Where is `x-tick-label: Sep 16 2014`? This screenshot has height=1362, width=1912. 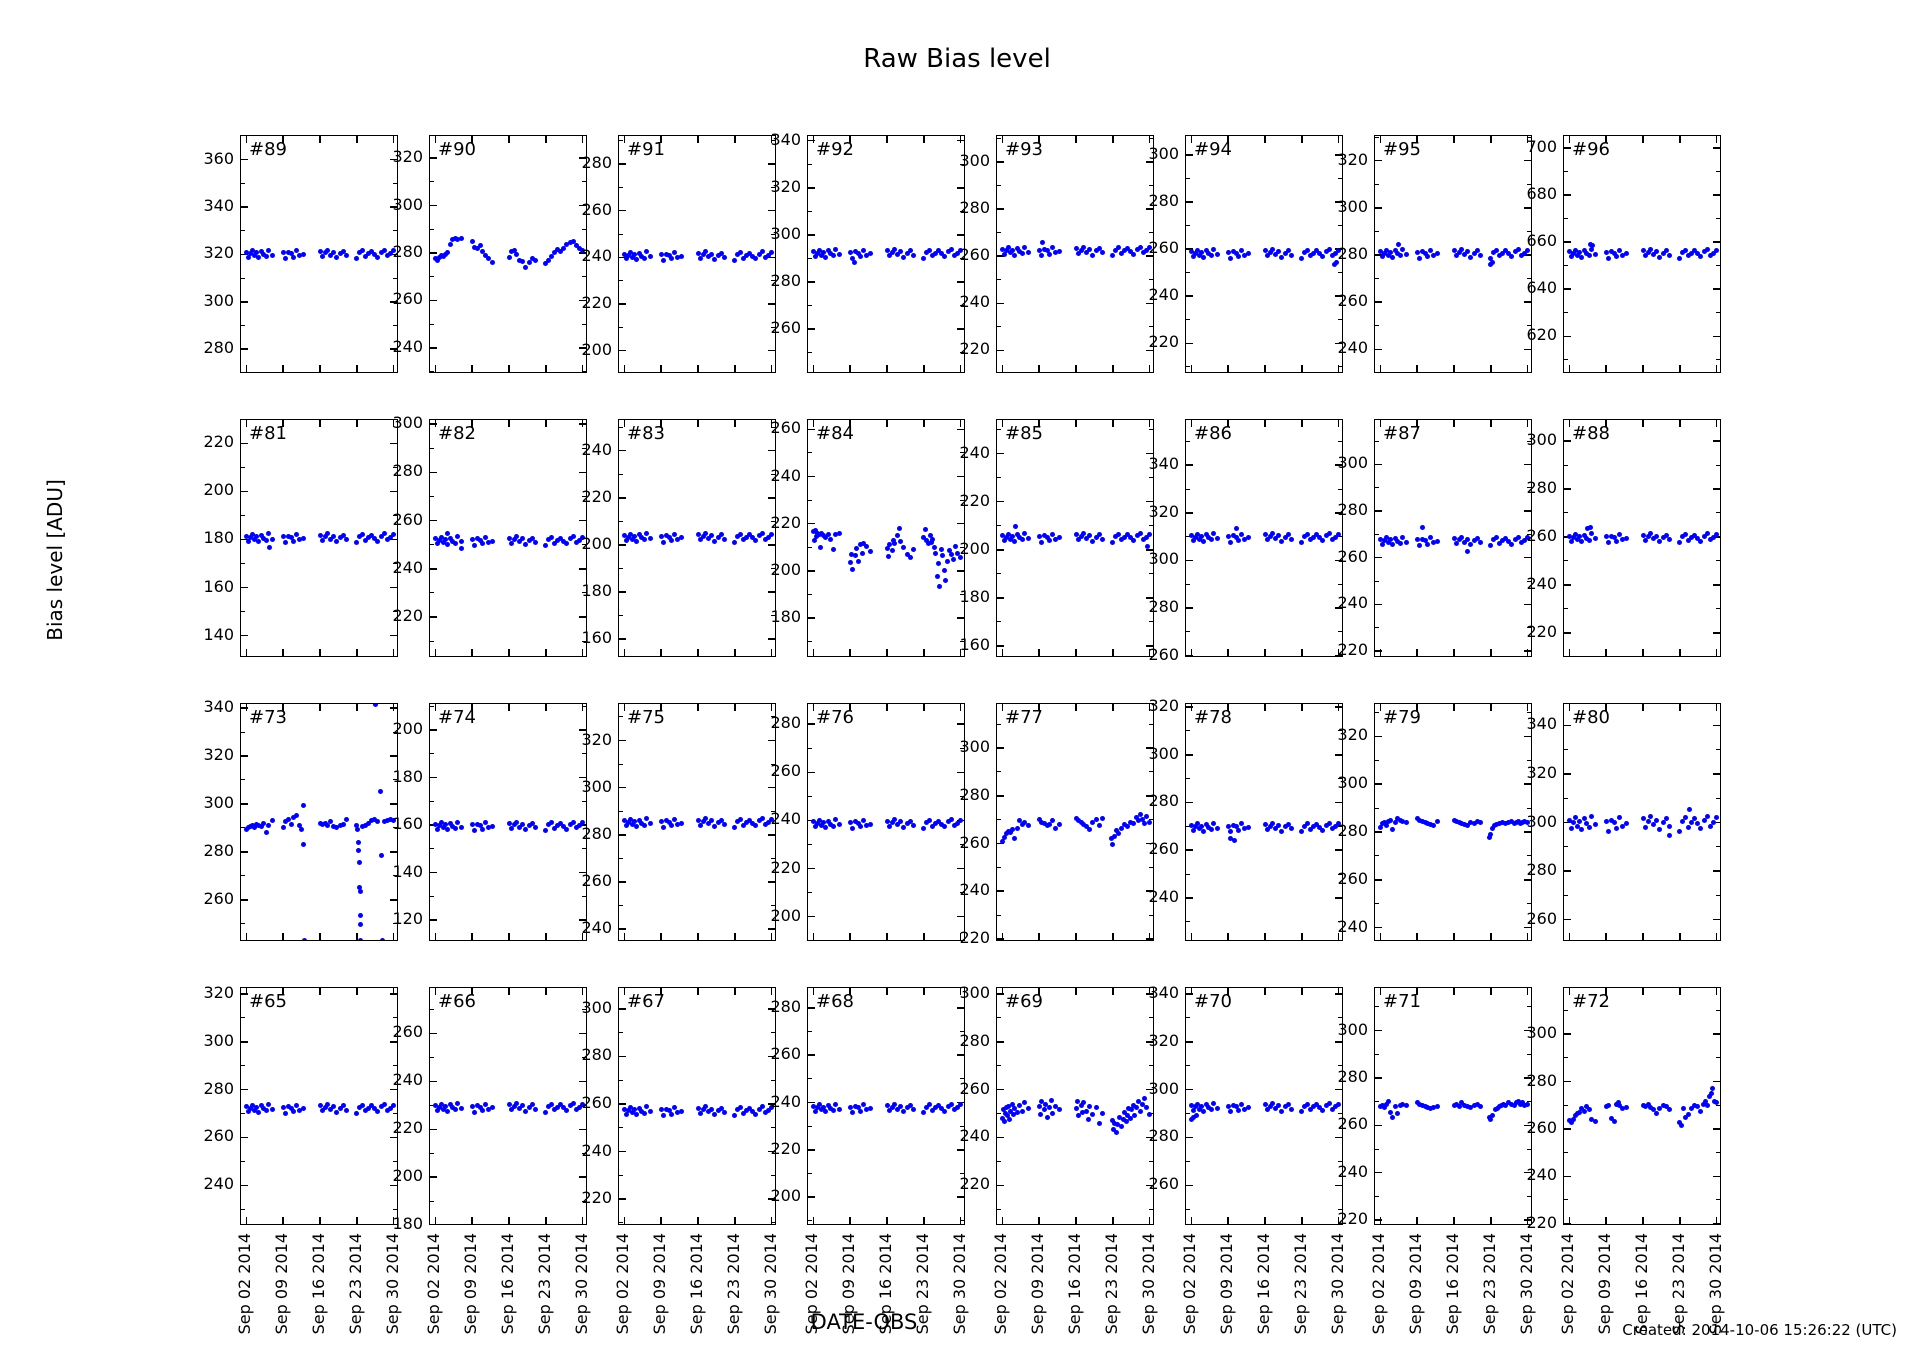 x-tick-label: Sep 16 2014 is located at coordinates (318, 1284).